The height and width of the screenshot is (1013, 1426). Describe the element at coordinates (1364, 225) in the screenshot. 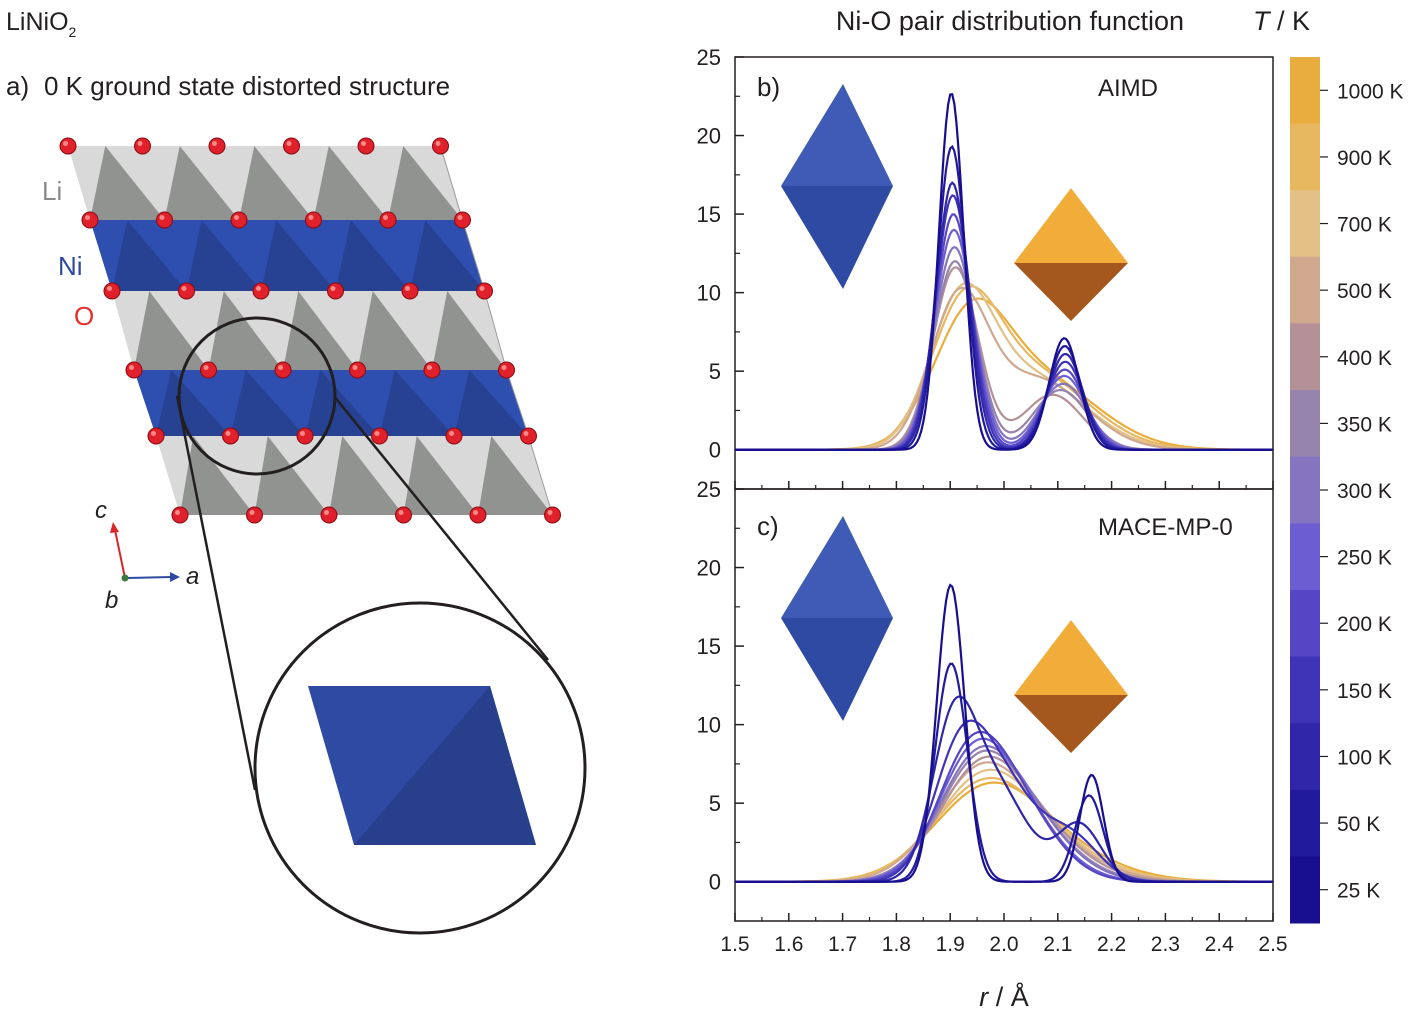

I see `colorbar-label: 700 K` at that location.